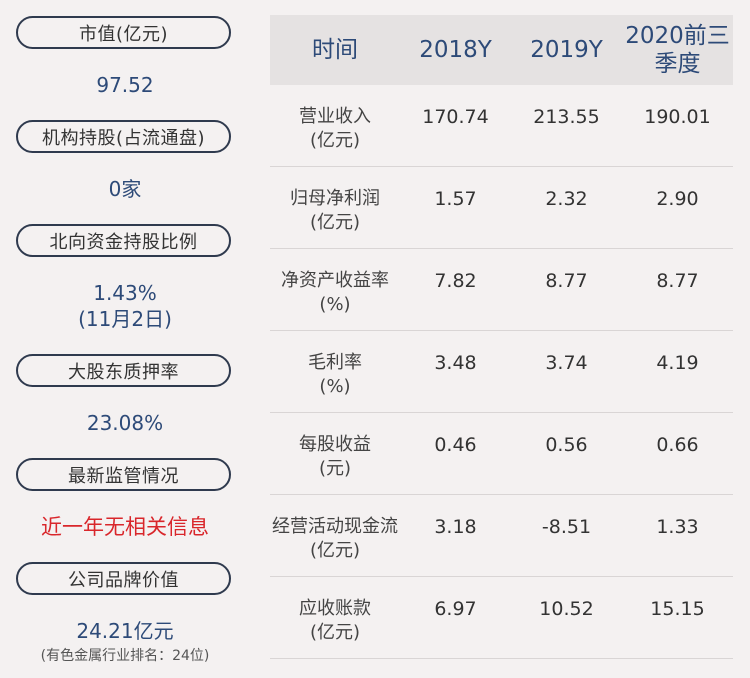 This screenshot has height=678, width=750. Describe the element at coordinates (501, 50) in the screenshot. I see `table-header: 时间 2018Y 2019Y 2020前三季度` at that location.